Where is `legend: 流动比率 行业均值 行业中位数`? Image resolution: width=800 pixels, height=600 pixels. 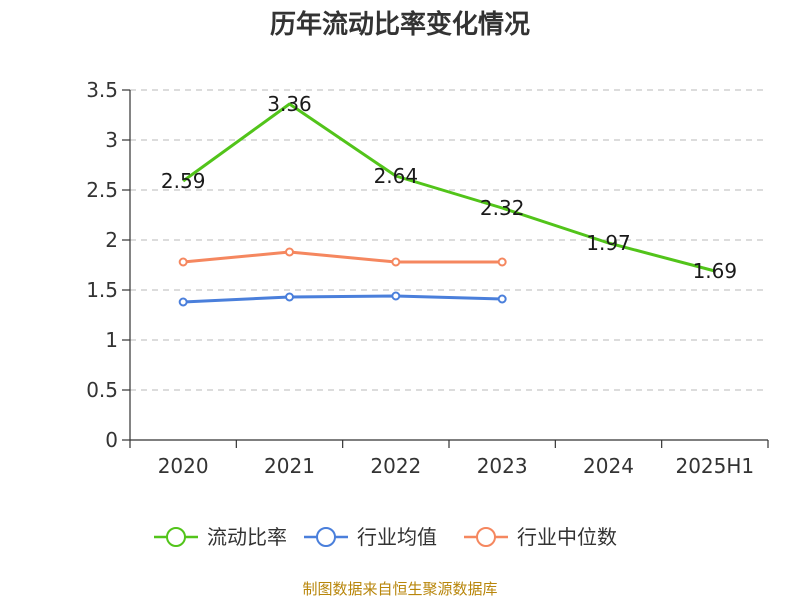
legend: 流动比率 行业均值 行业中位数 is located at coordinates (385, 537).